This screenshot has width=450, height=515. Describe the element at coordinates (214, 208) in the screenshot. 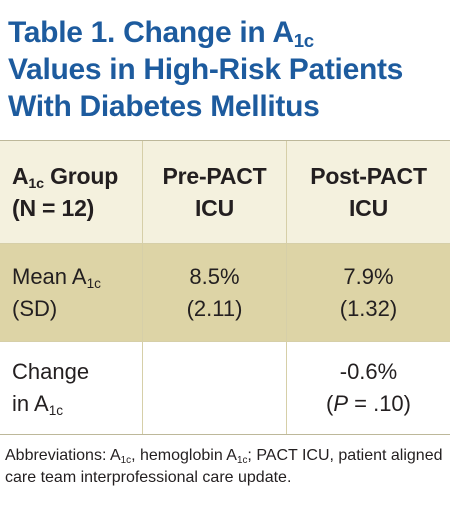

I see `header-pre-line-2: ICU` at that location.